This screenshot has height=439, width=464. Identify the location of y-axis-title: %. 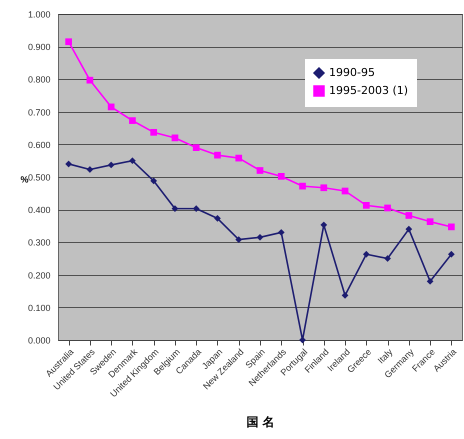
(24, 179).